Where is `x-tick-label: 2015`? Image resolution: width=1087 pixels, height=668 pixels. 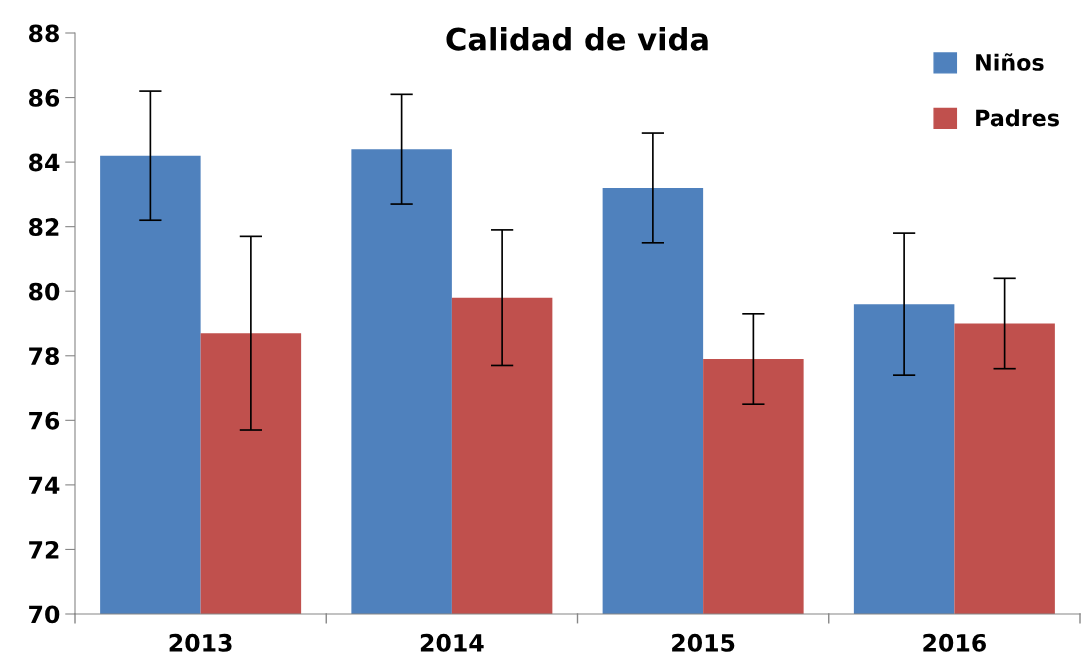
x-tick-label: 2015 is located at coordinates (703, 642).